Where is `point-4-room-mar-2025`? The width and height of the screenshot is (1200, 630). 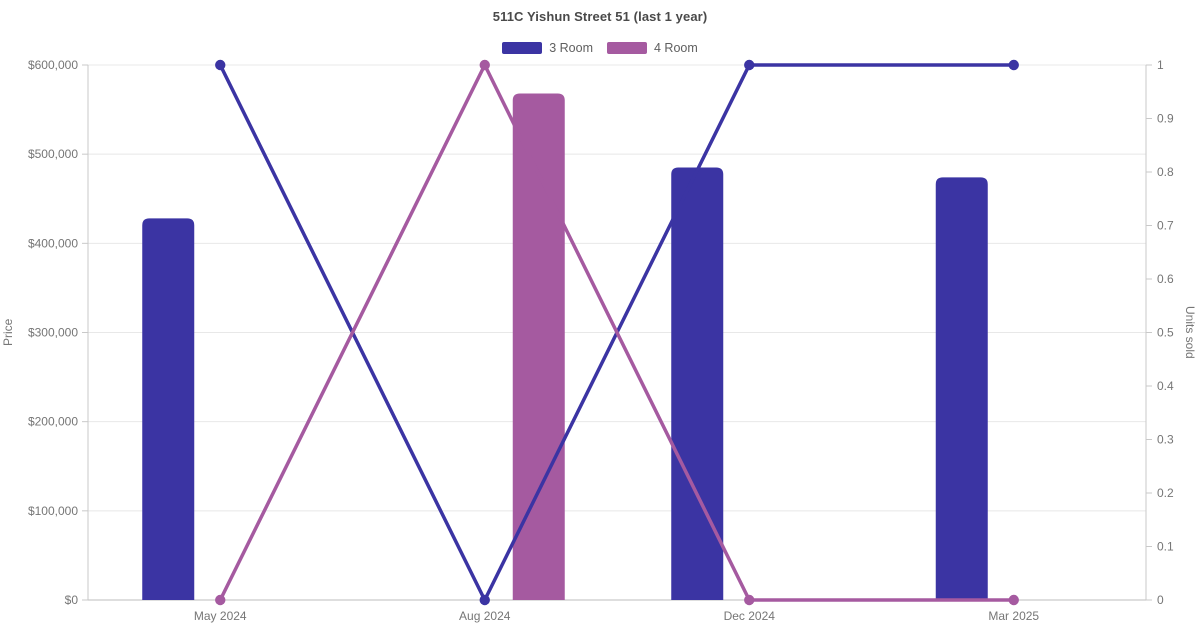
point-4-room-mar-2025 is located at coordinates (1013, 600).